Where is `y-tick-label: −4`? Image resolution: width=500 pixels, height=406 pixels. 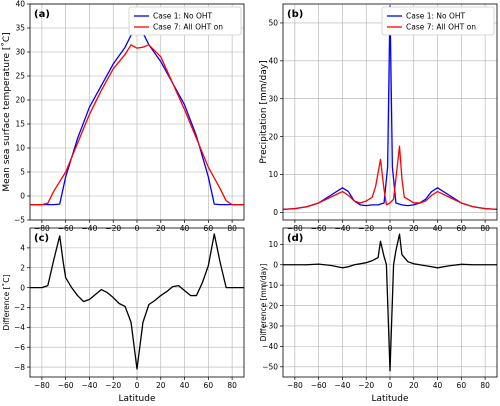 y-tick-label: −4 is located at coordinates (19, 327).